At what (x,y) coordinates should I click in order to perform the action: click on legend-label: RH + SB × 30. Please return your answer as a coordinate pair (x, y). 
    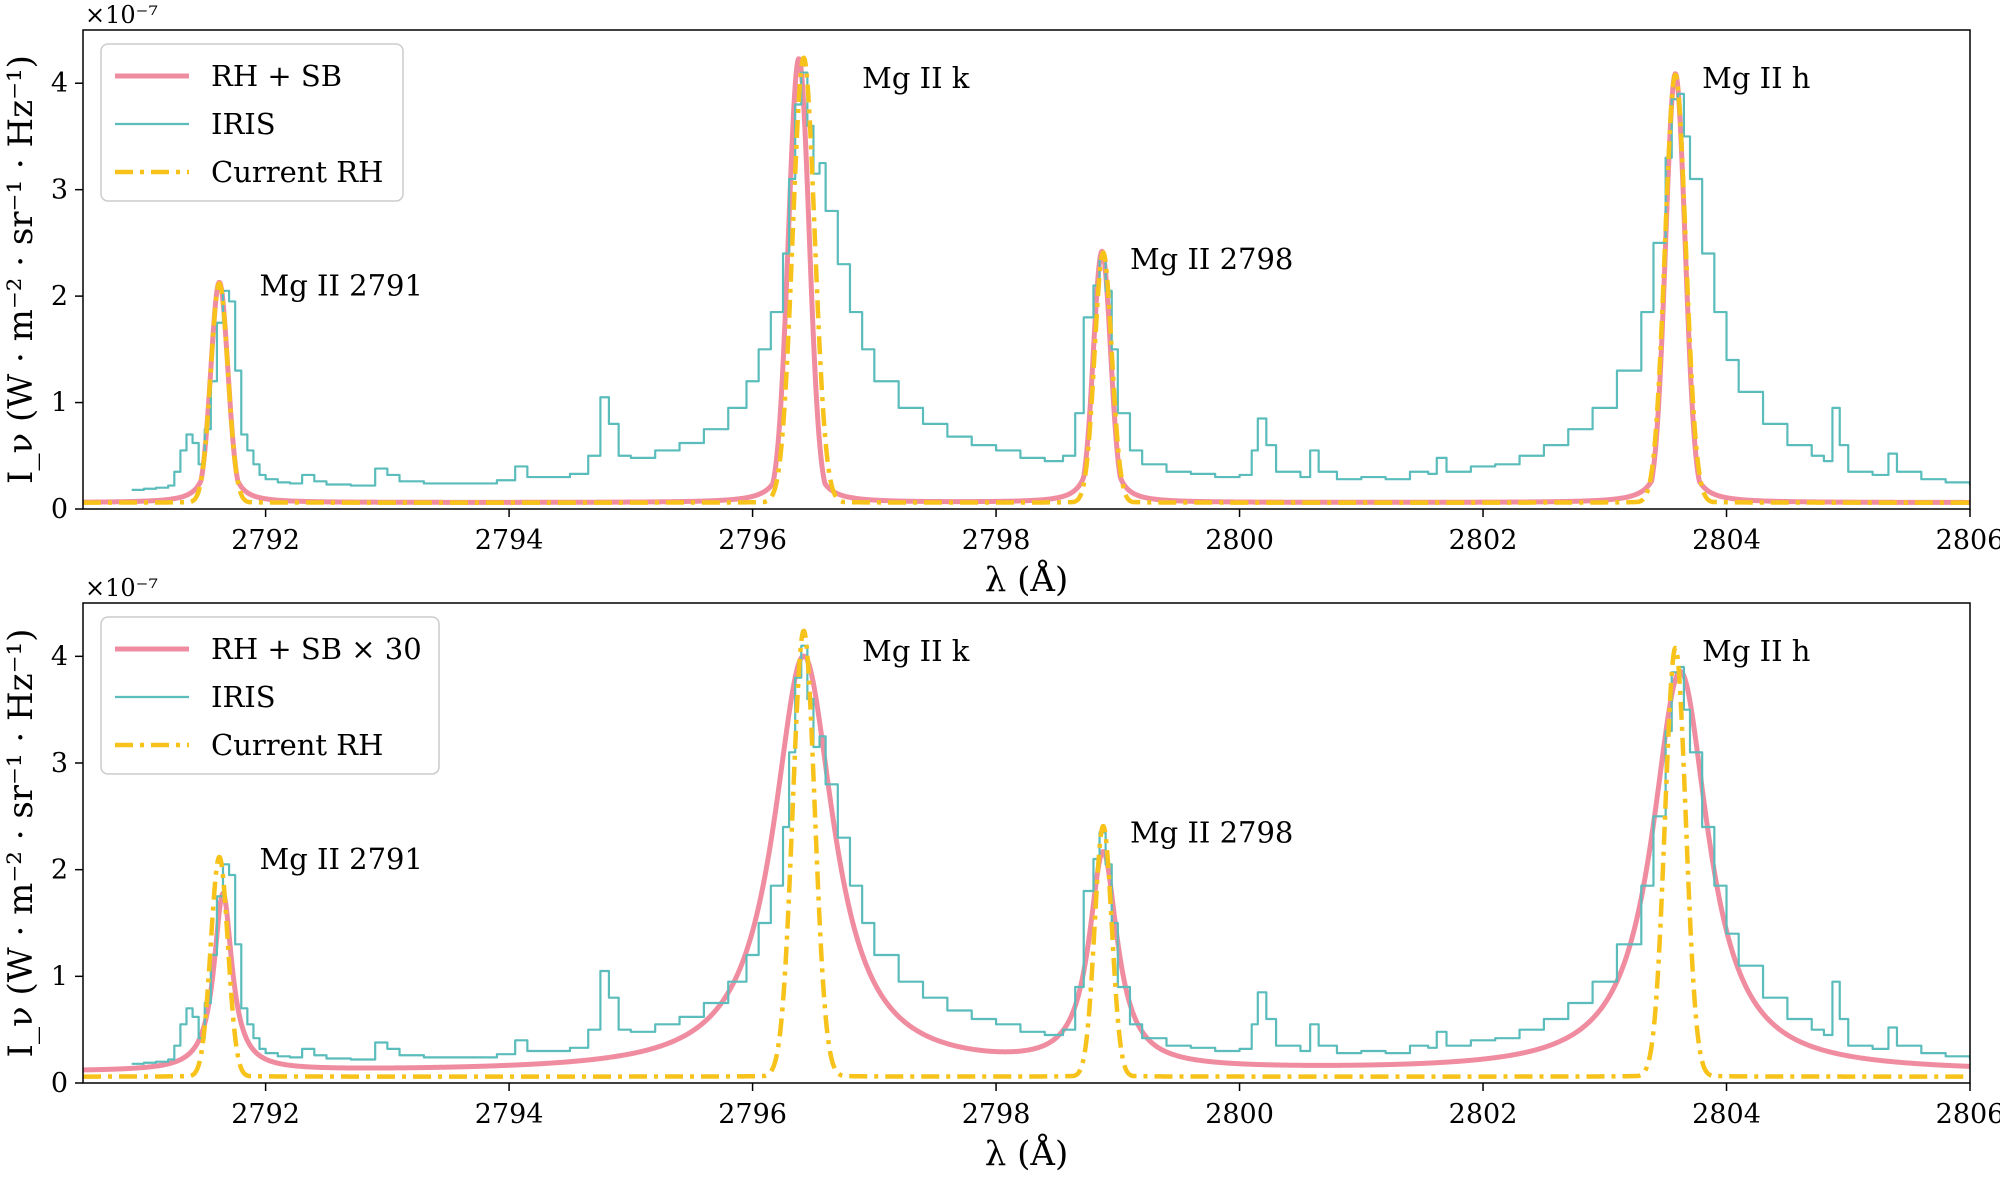
    Looking at the image, I should click on (316, 649).